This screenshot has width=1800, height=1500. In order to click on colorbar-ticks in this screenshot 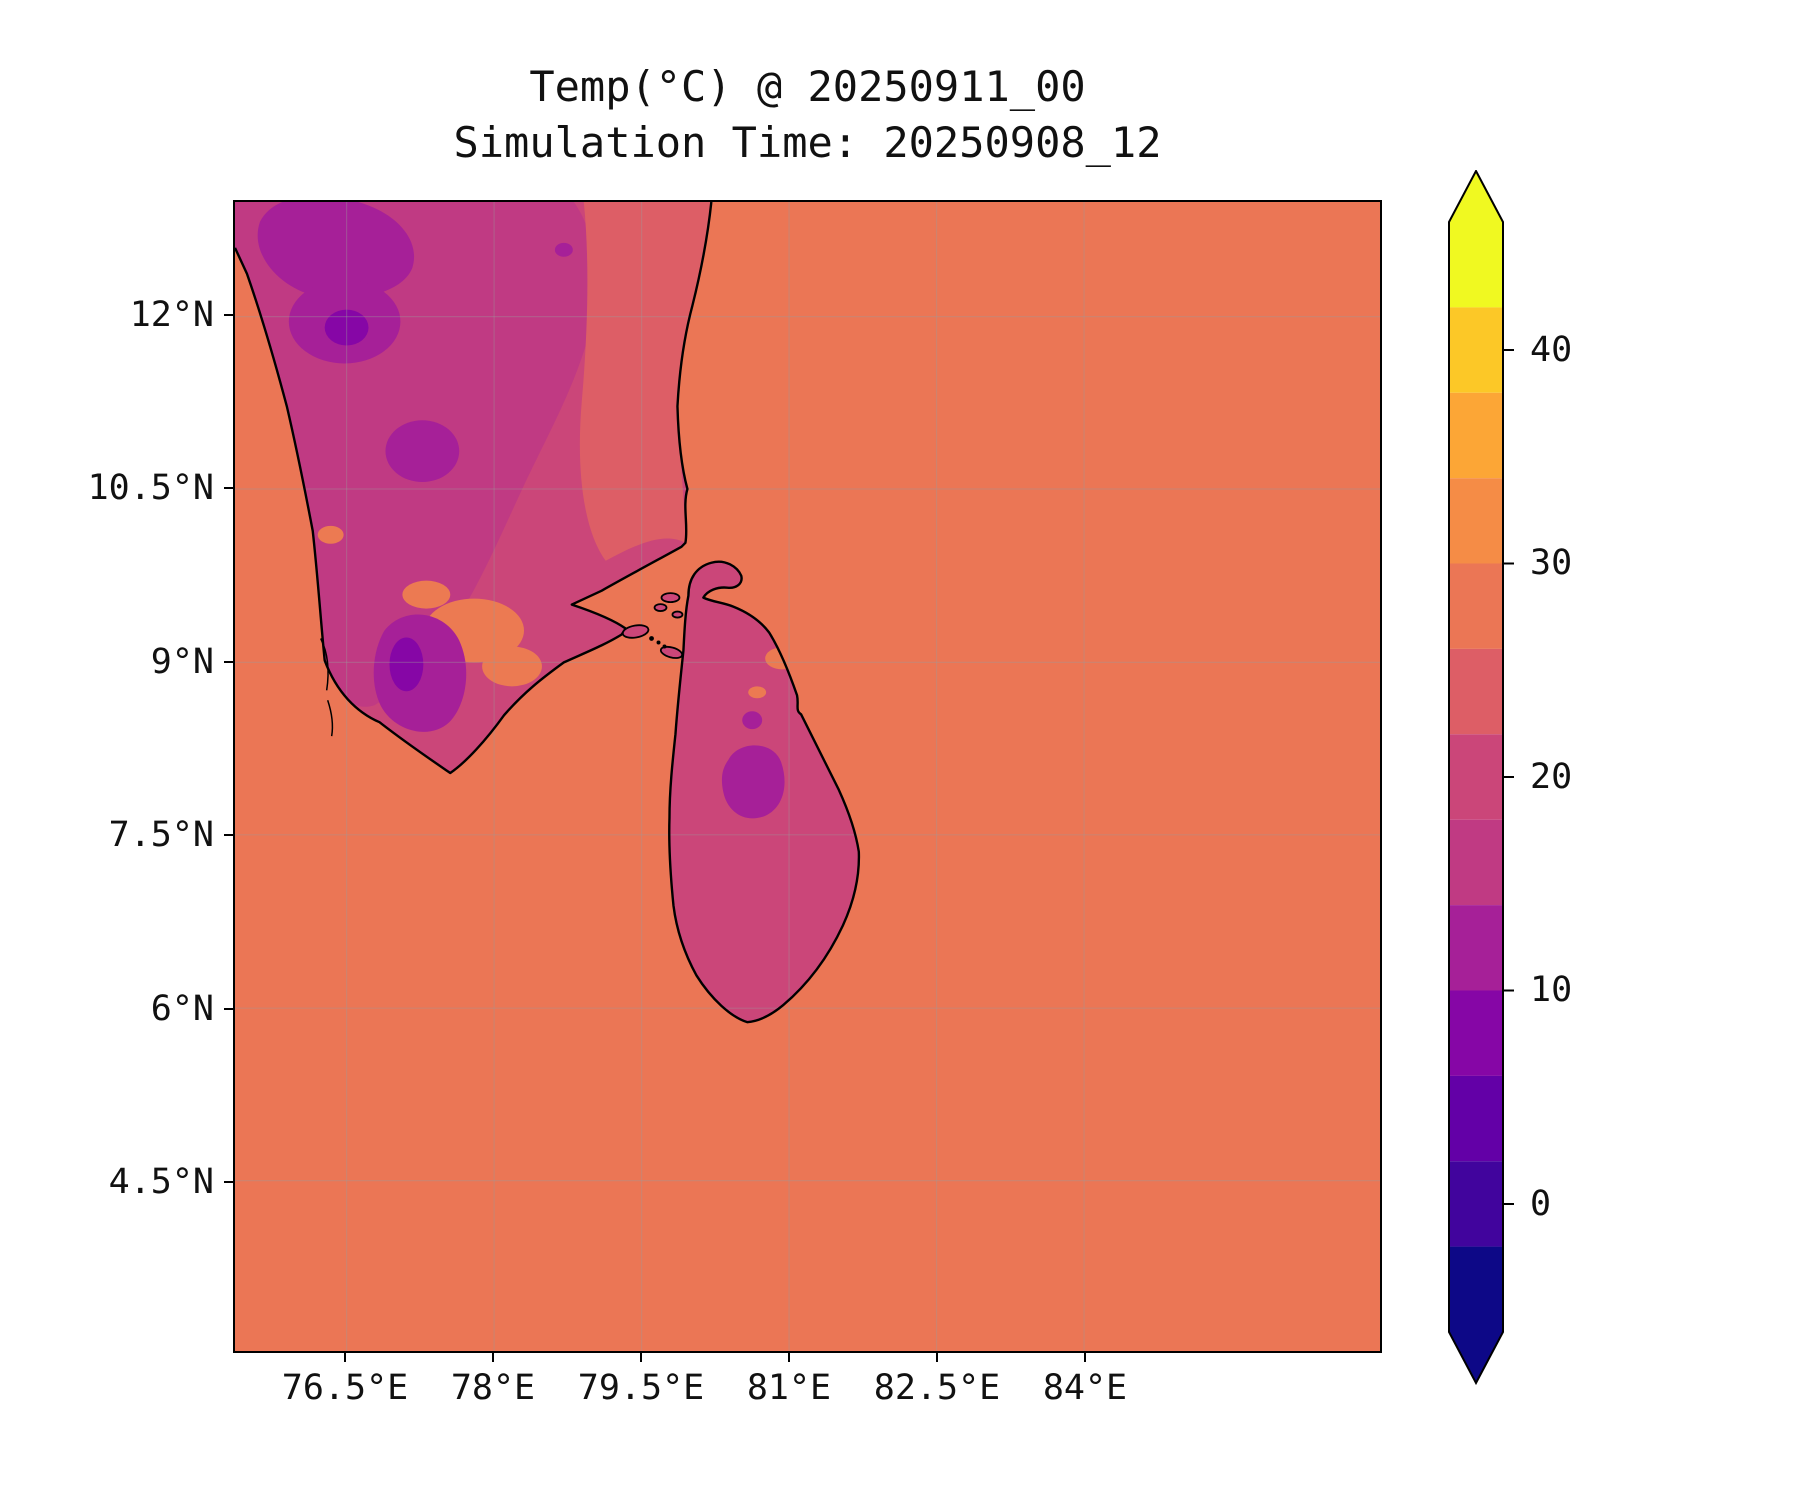, I will do `click(1508, 777)`.